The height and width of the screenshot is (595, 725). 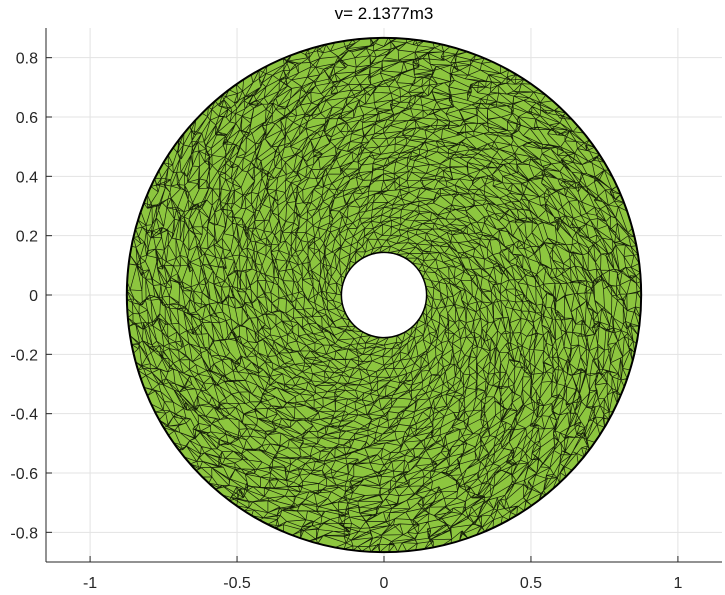 What do you see at coordinates (24, 355) in the screenshot?
I see `y-tick-label-5: -0.2` at bounding box center [24, 355].